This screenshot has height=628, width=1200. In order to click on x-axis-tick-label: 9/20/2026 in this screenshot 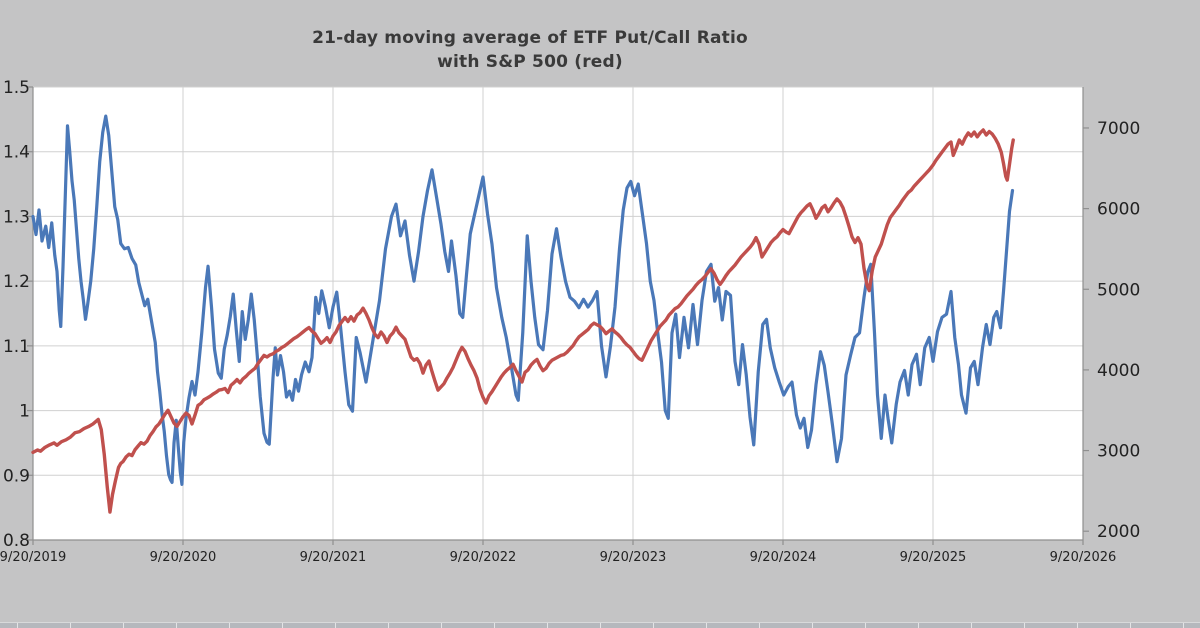, I will do `click(1083, 557)`.